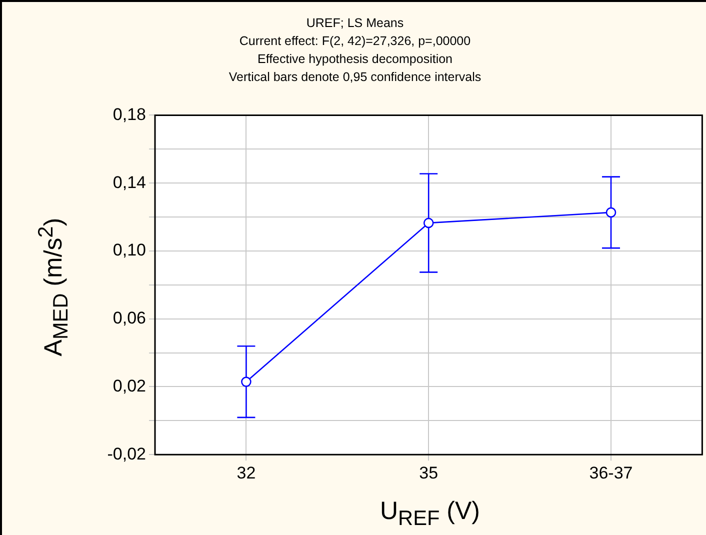 This screenshot has height=535, width=706. What do you see at coordinates (246, 472) in the screenshot?
I see `x-tick-label: 32` at bounding box center [246, 472].